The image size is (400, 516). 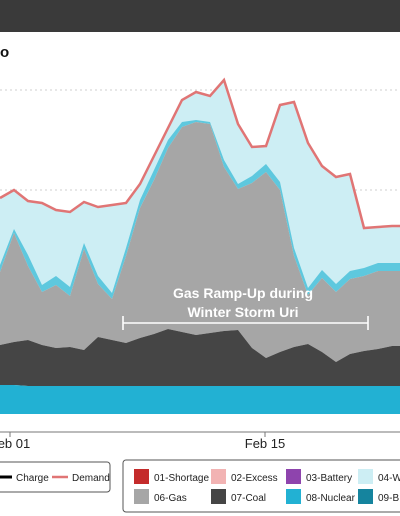 I want to click on legend-swatch-coal, so click(x=218, y=496).